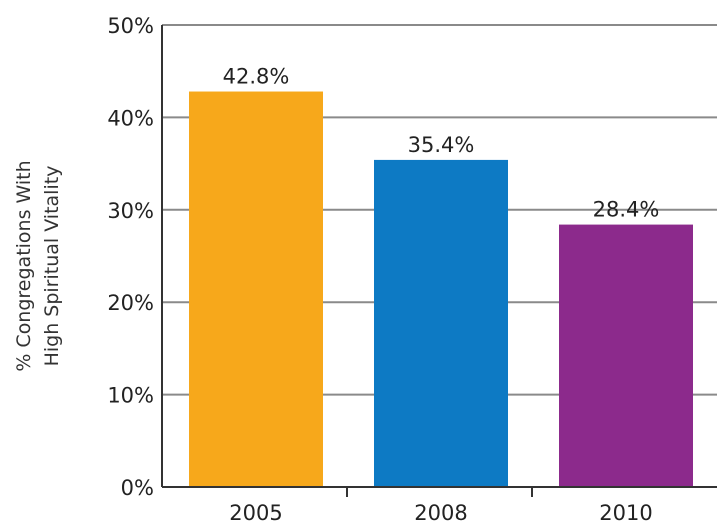  I want to click on data-label-2005: 42.8%, so click(256, 77).